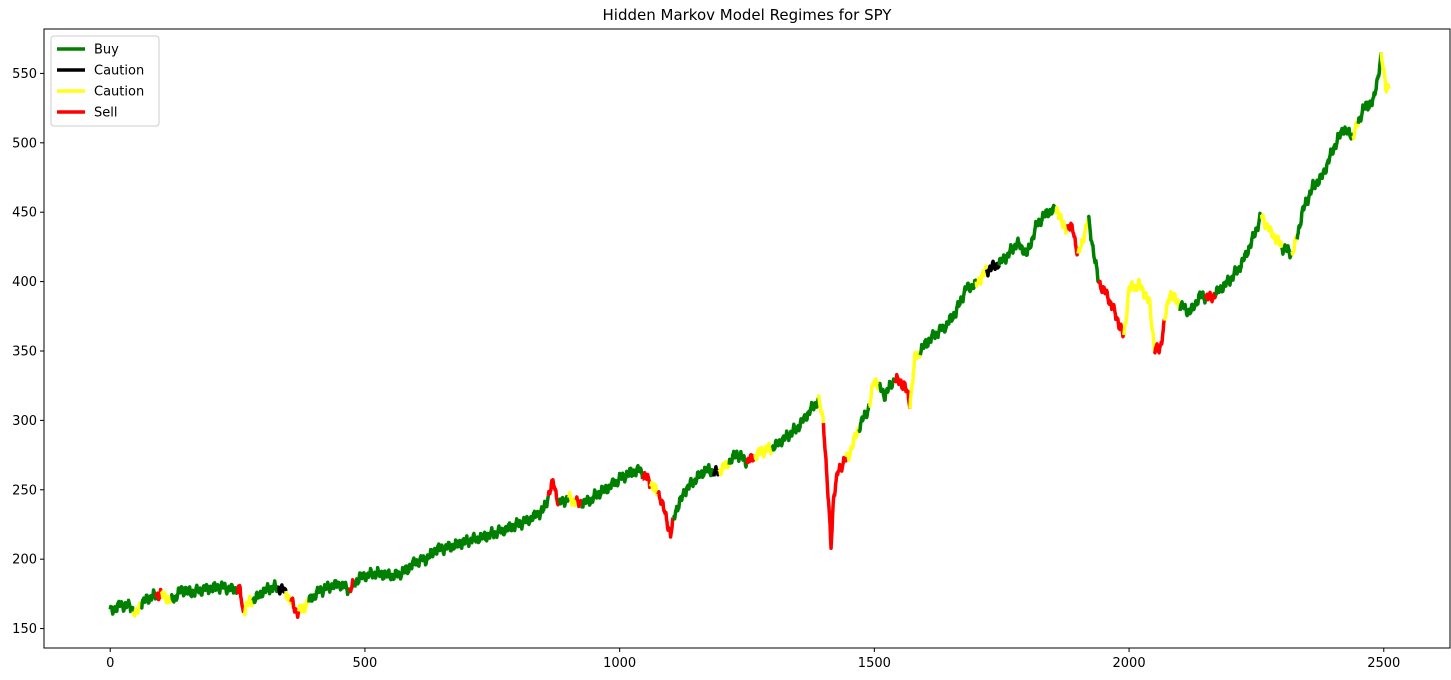 This screenshot has width=1451, height=680. I want to click on y-tick-label: 450, so click(24, 213).